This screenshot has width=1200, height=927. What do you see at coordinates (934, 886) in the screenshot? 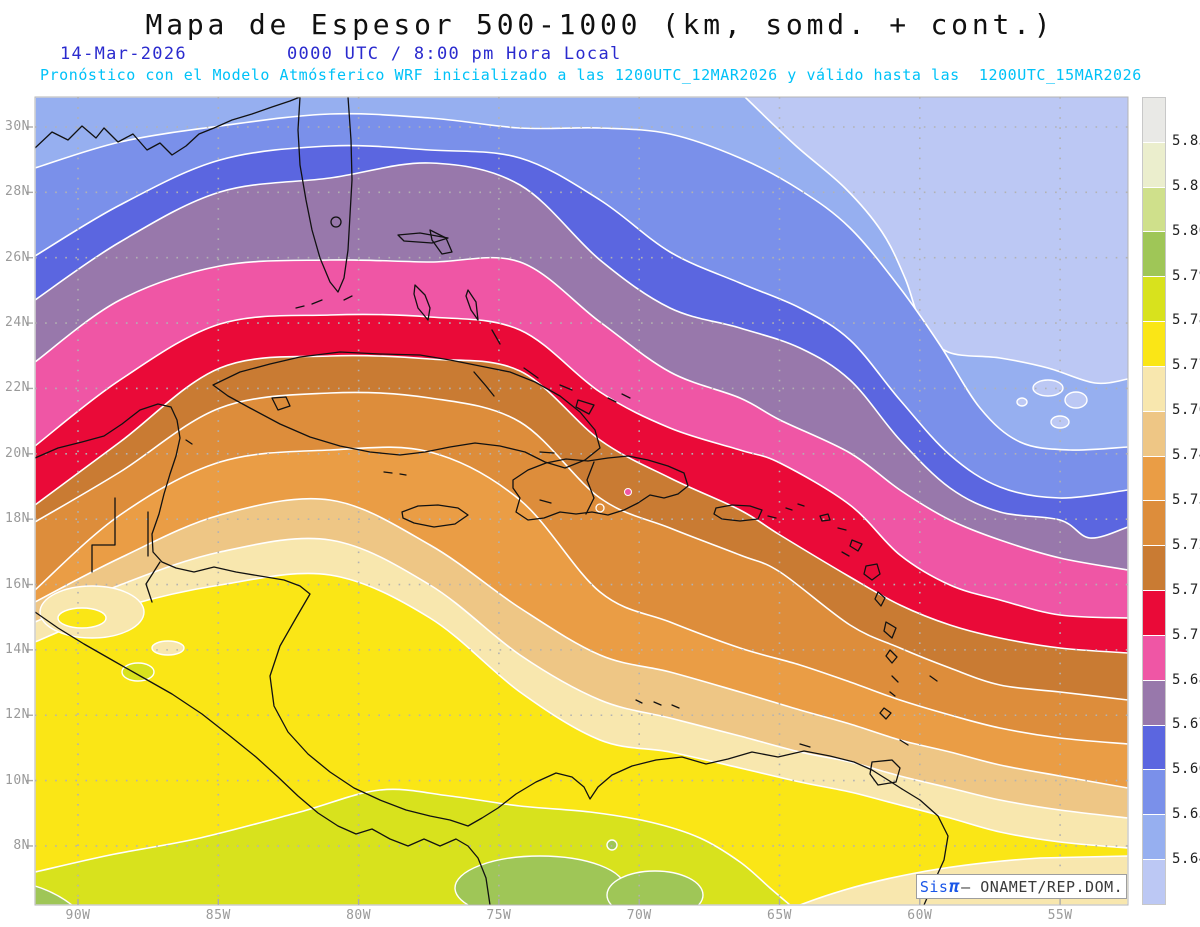
I see `sispi-logo-text: Sis` at bounding box center [934, 886].